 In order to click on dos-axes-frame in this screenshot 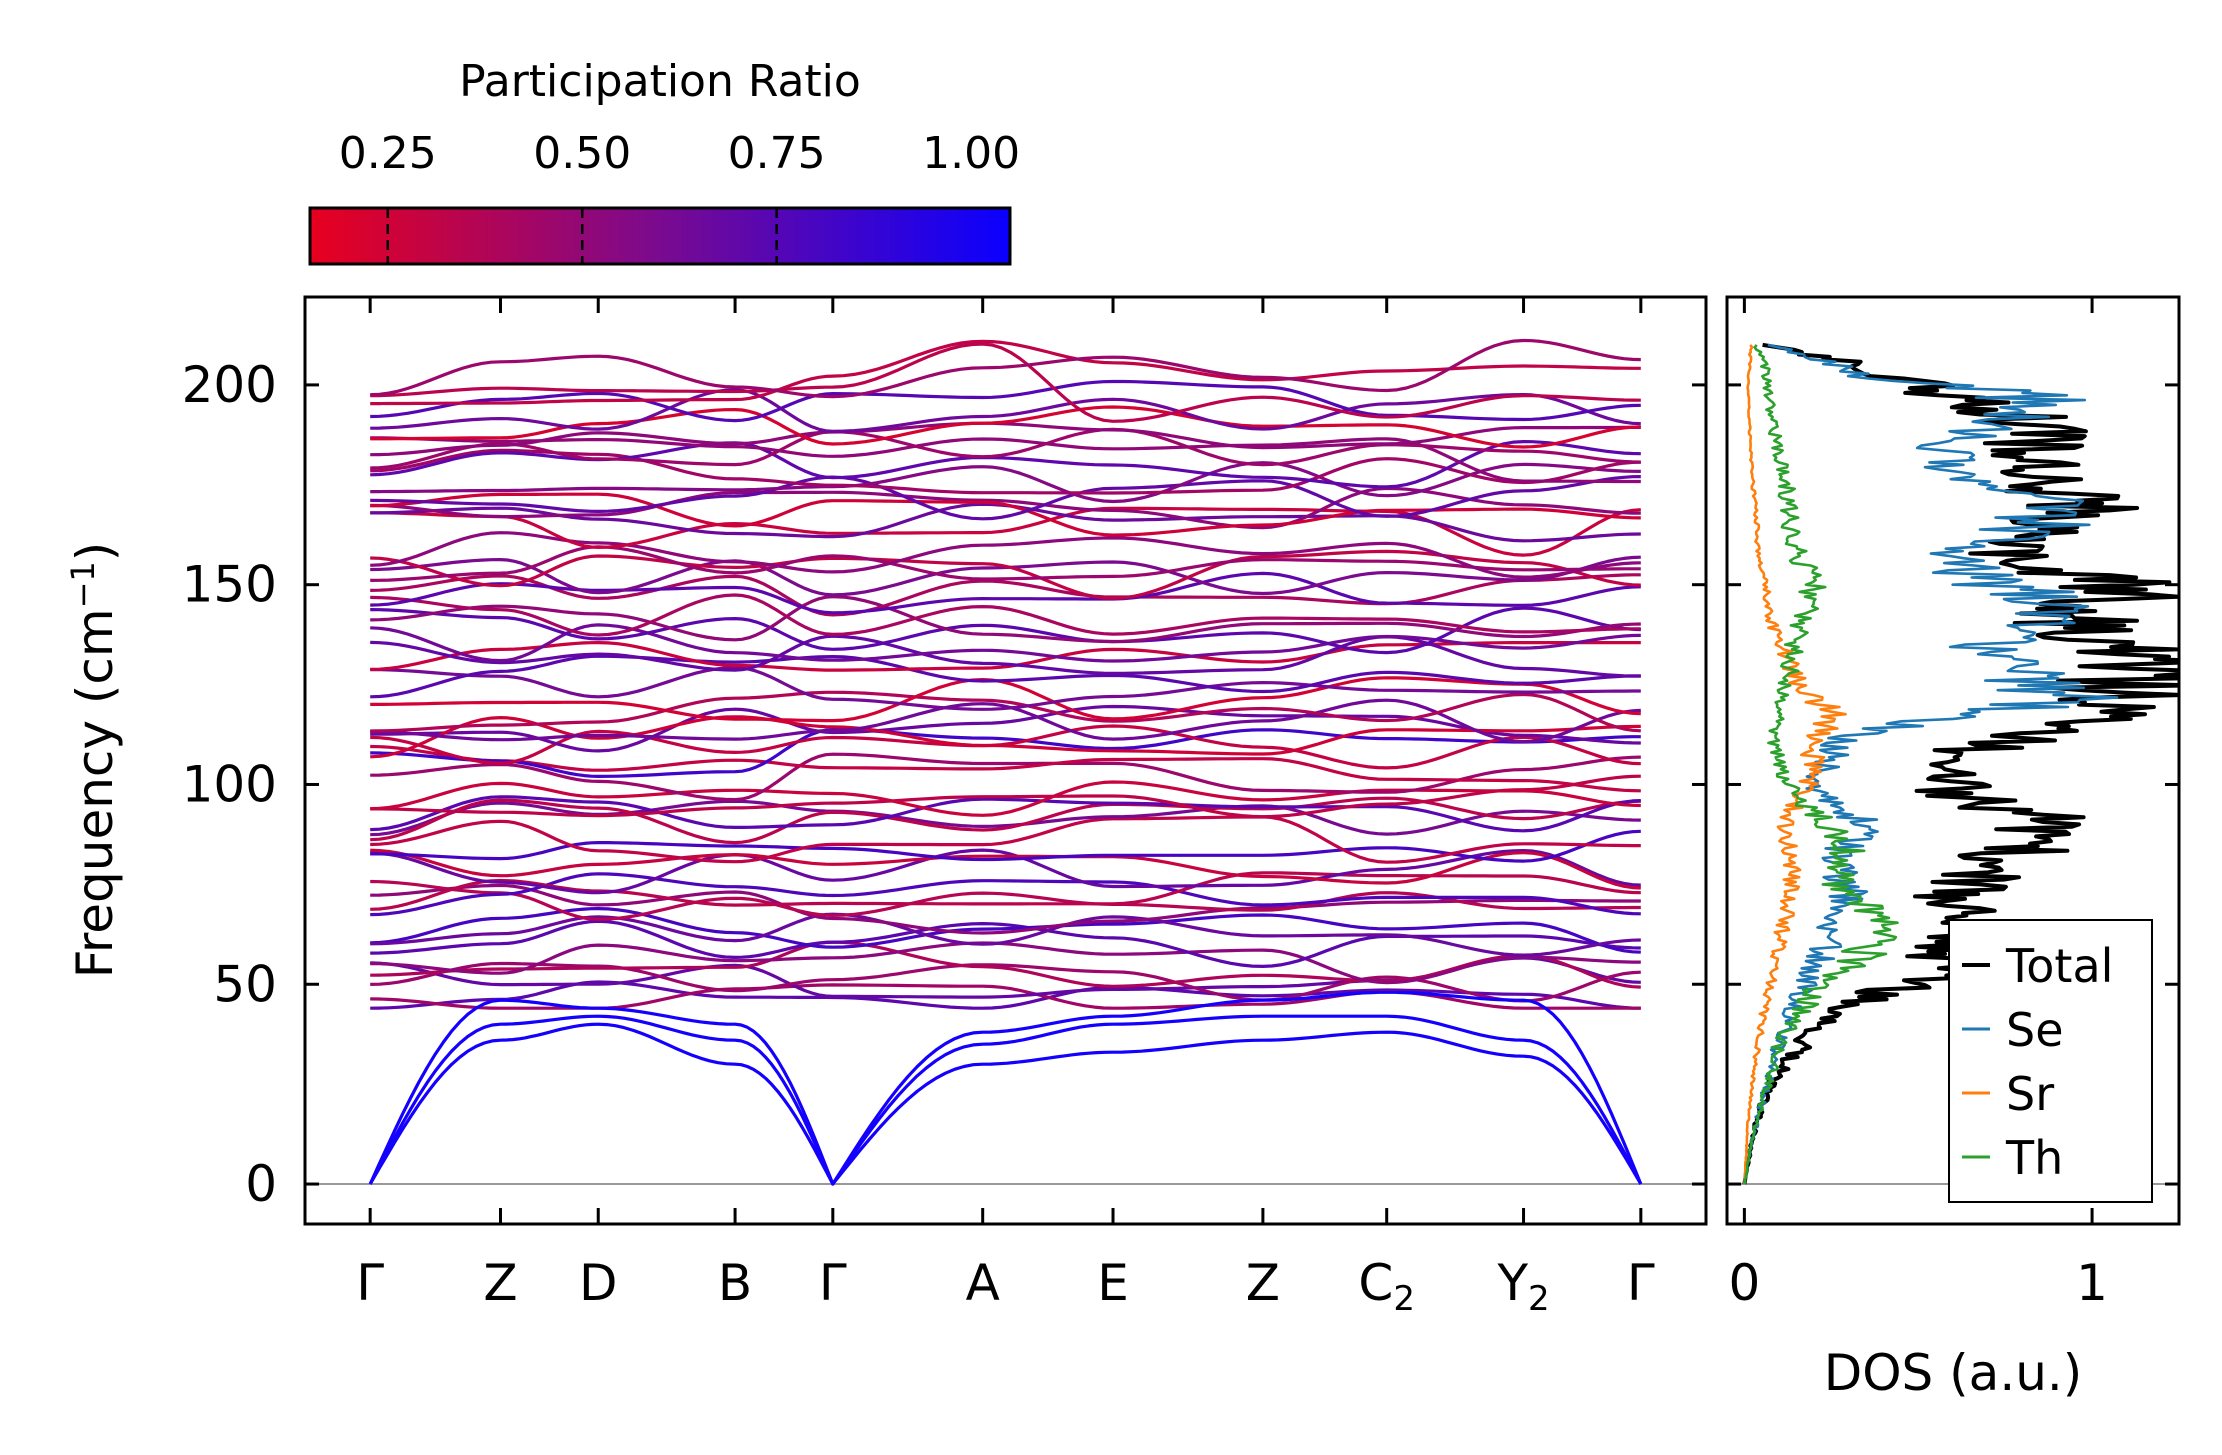, I will do `click(1953, 760)`.